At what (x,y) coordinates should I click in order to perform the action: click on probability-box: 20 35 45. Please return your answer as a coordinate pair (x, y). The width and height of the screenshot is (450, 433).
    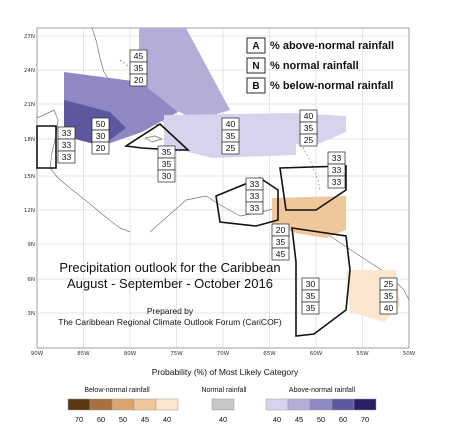
    Looking at the image, I should click on (280, 242).